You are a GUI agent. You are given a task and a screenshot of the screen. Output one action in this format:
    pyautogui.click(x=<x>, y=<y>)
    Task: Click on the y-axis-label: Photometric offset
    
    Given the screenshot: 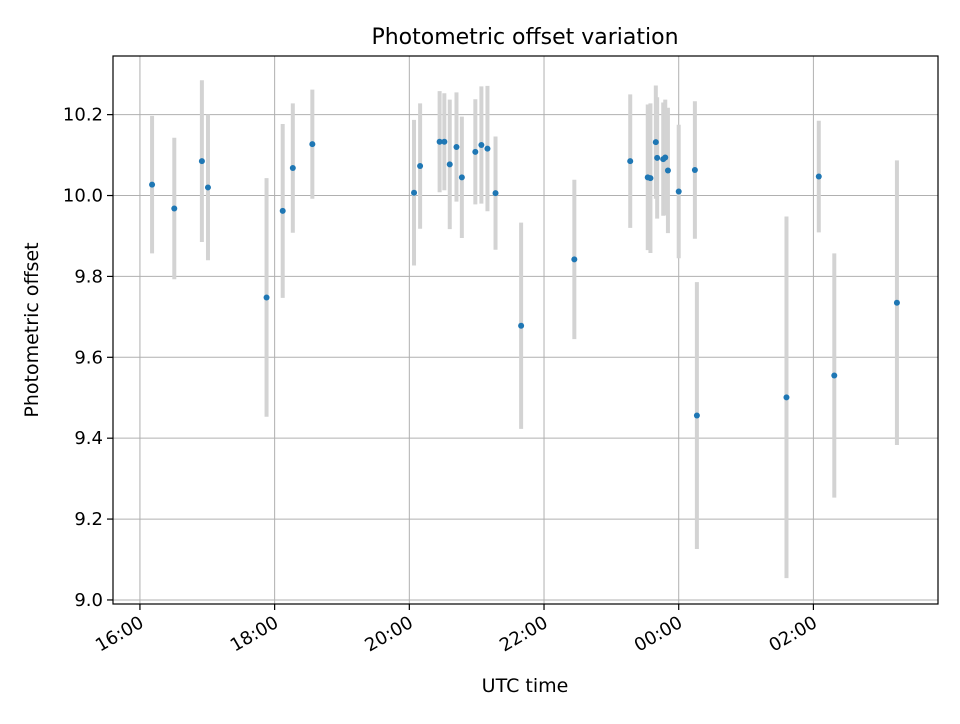 What is the action you would take?
    pyautogui.click(x=32, y=329)
    